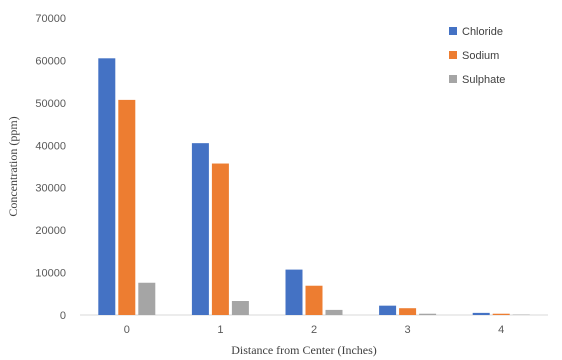 This screenshot has width=562, height=360. I want to click on legend-swatch-sodium, so click(453, 55).